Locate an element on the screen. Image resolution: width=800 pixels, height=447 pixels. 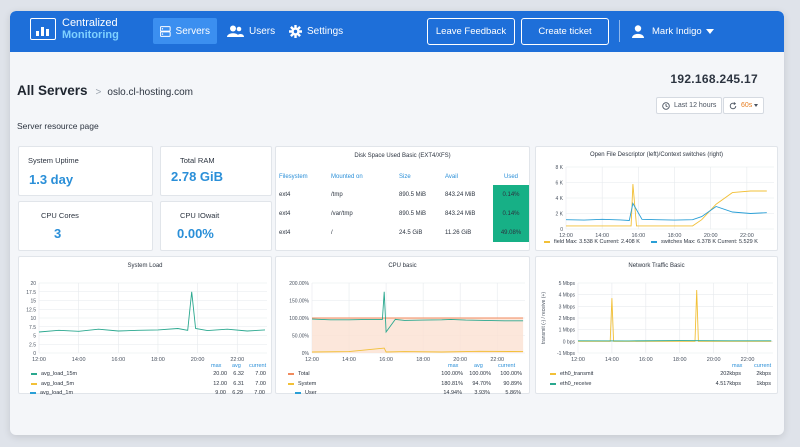
cell-avail: 11.26 GiB is located at coordinates (458, 232).